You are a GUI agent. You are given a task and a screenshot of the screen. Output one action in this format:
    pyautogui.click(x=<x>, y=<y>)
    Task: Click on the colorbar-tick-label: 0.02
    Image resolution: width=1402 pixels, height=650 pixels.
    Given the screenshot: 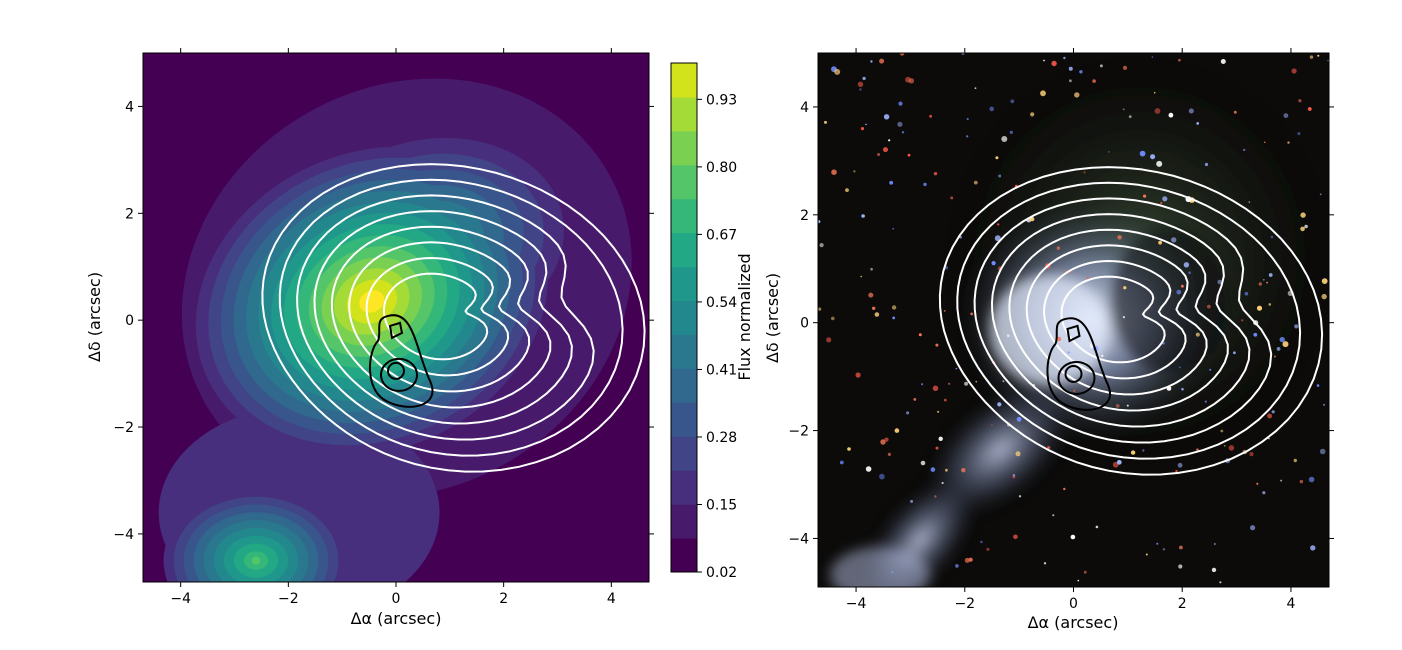 What is the action you would take?
    pyautogui.click(x=721, y=573)
    